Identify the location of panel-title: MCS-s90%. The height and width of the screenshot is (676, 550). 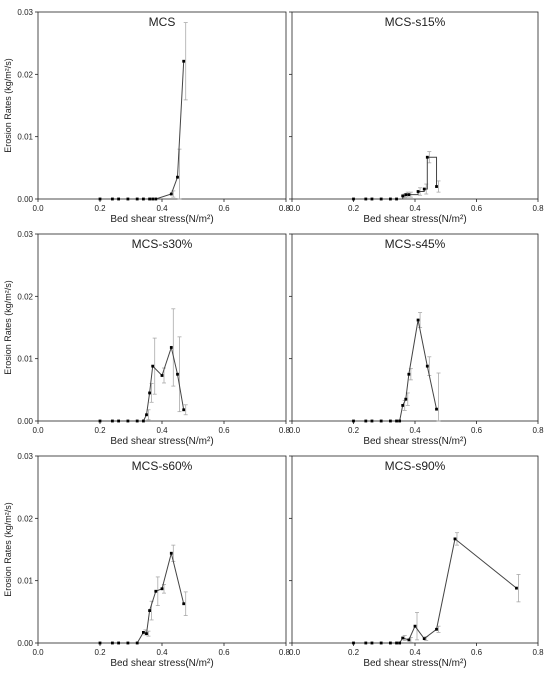
(415, 466).